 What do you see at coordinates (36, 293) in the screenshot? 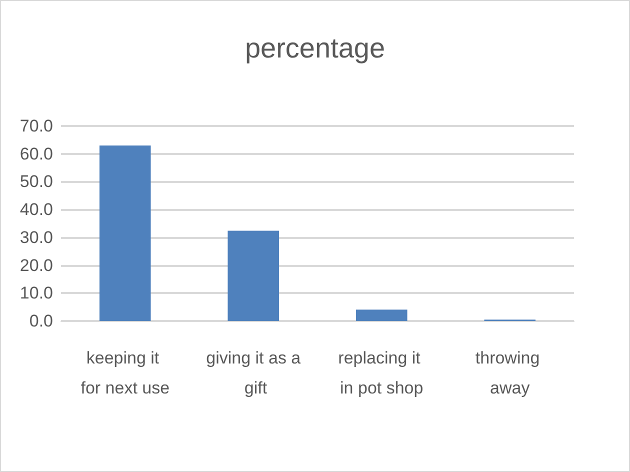
I see `y-tick-label: 10.0` at bounding box center [36, 293].